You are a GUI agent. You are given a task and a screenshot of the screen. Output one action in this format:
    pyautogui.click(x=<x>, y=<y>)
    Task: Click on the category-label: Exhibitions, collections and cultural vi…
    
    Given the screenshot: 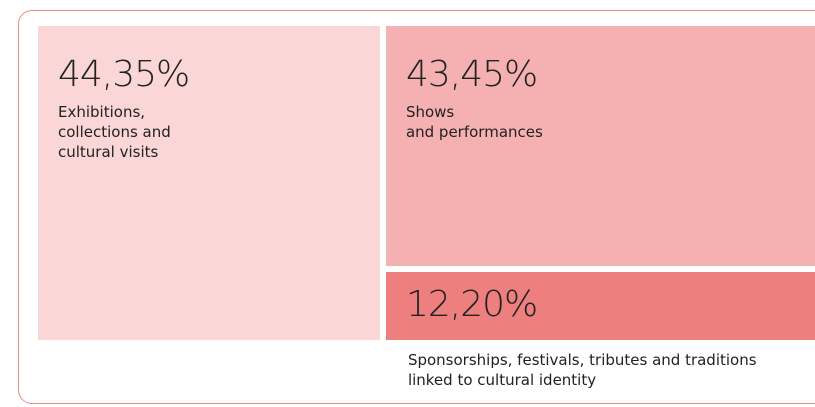 What is the action you would take?
    pyautogui.click(x=114, y=132)
    